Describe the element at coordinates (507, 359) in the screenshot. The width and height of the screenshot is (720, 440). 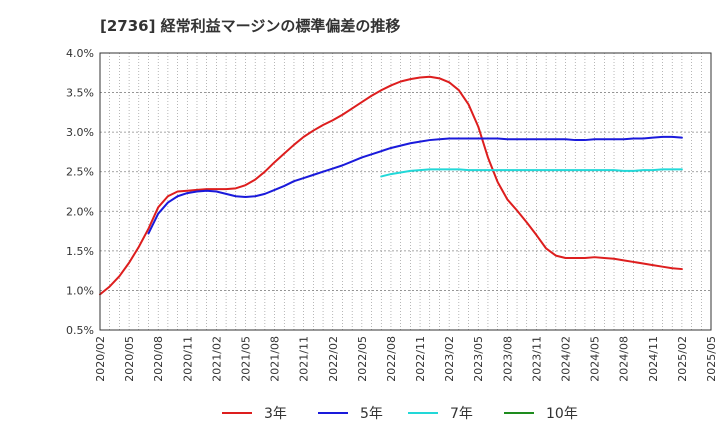
I see `x-tick-label: 2023/08` at that location.